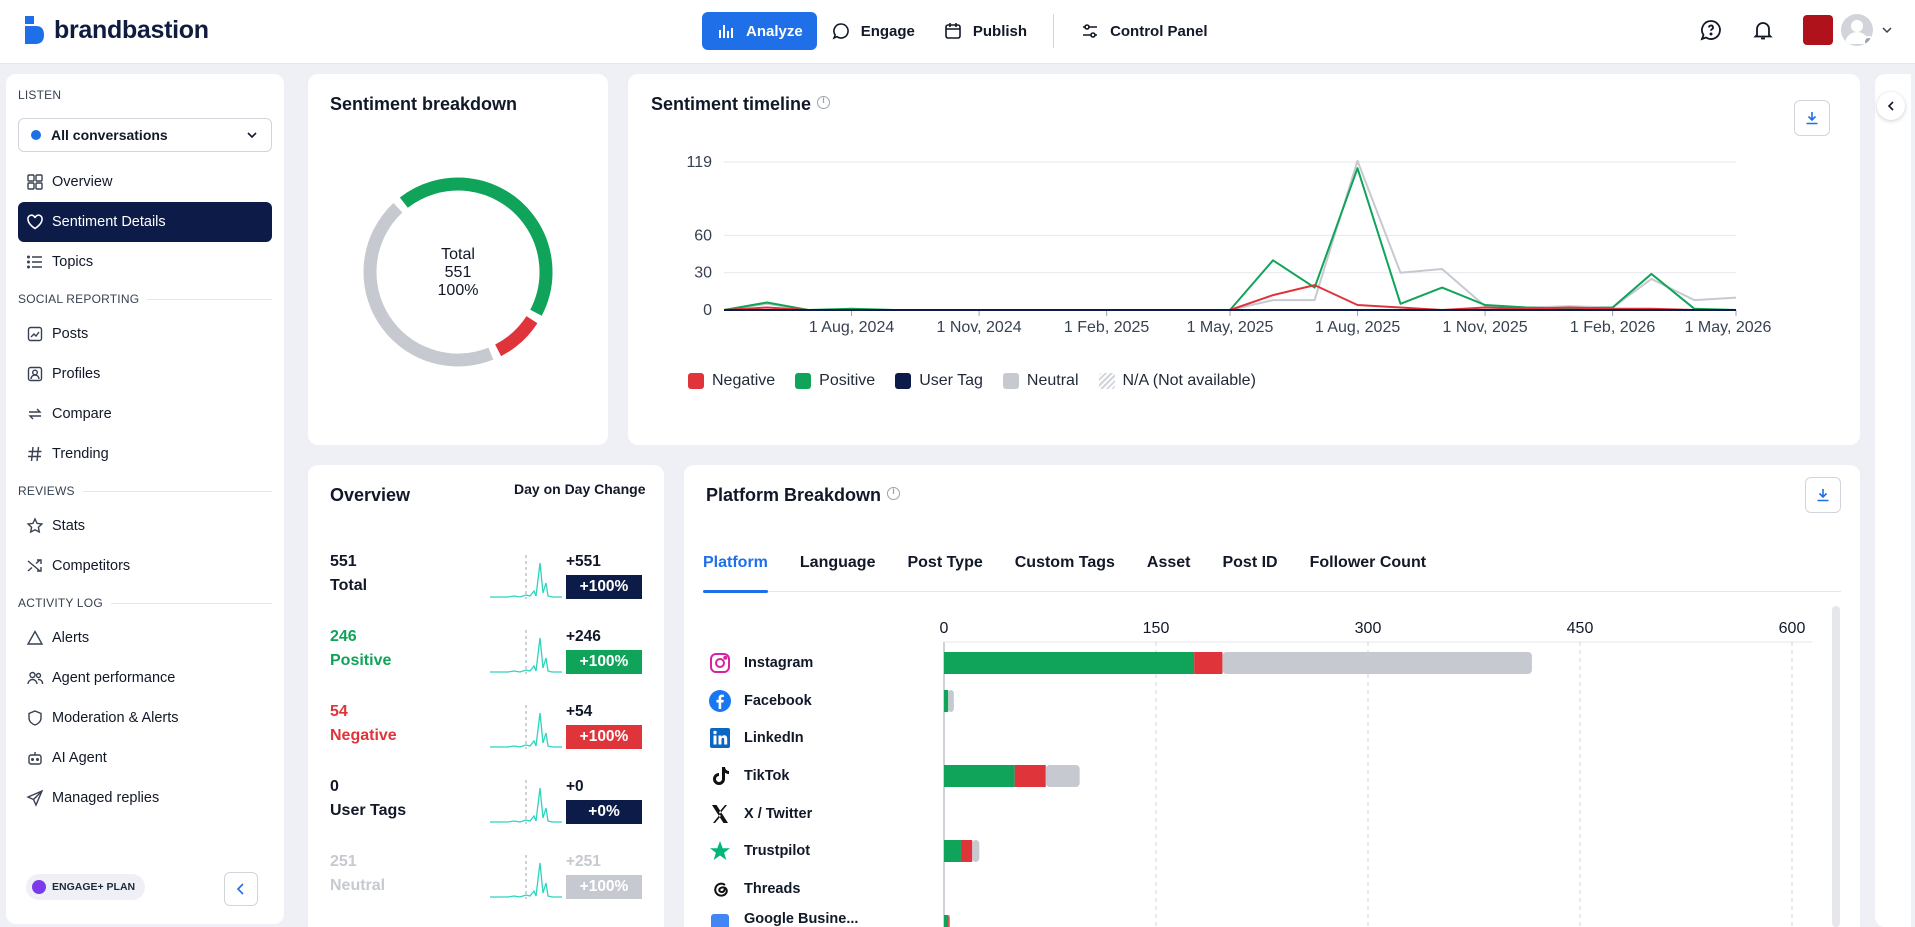 This screenshot has height=927, width=1915. I want to click on legend-user-tag: User Tag, so click(939, 381).